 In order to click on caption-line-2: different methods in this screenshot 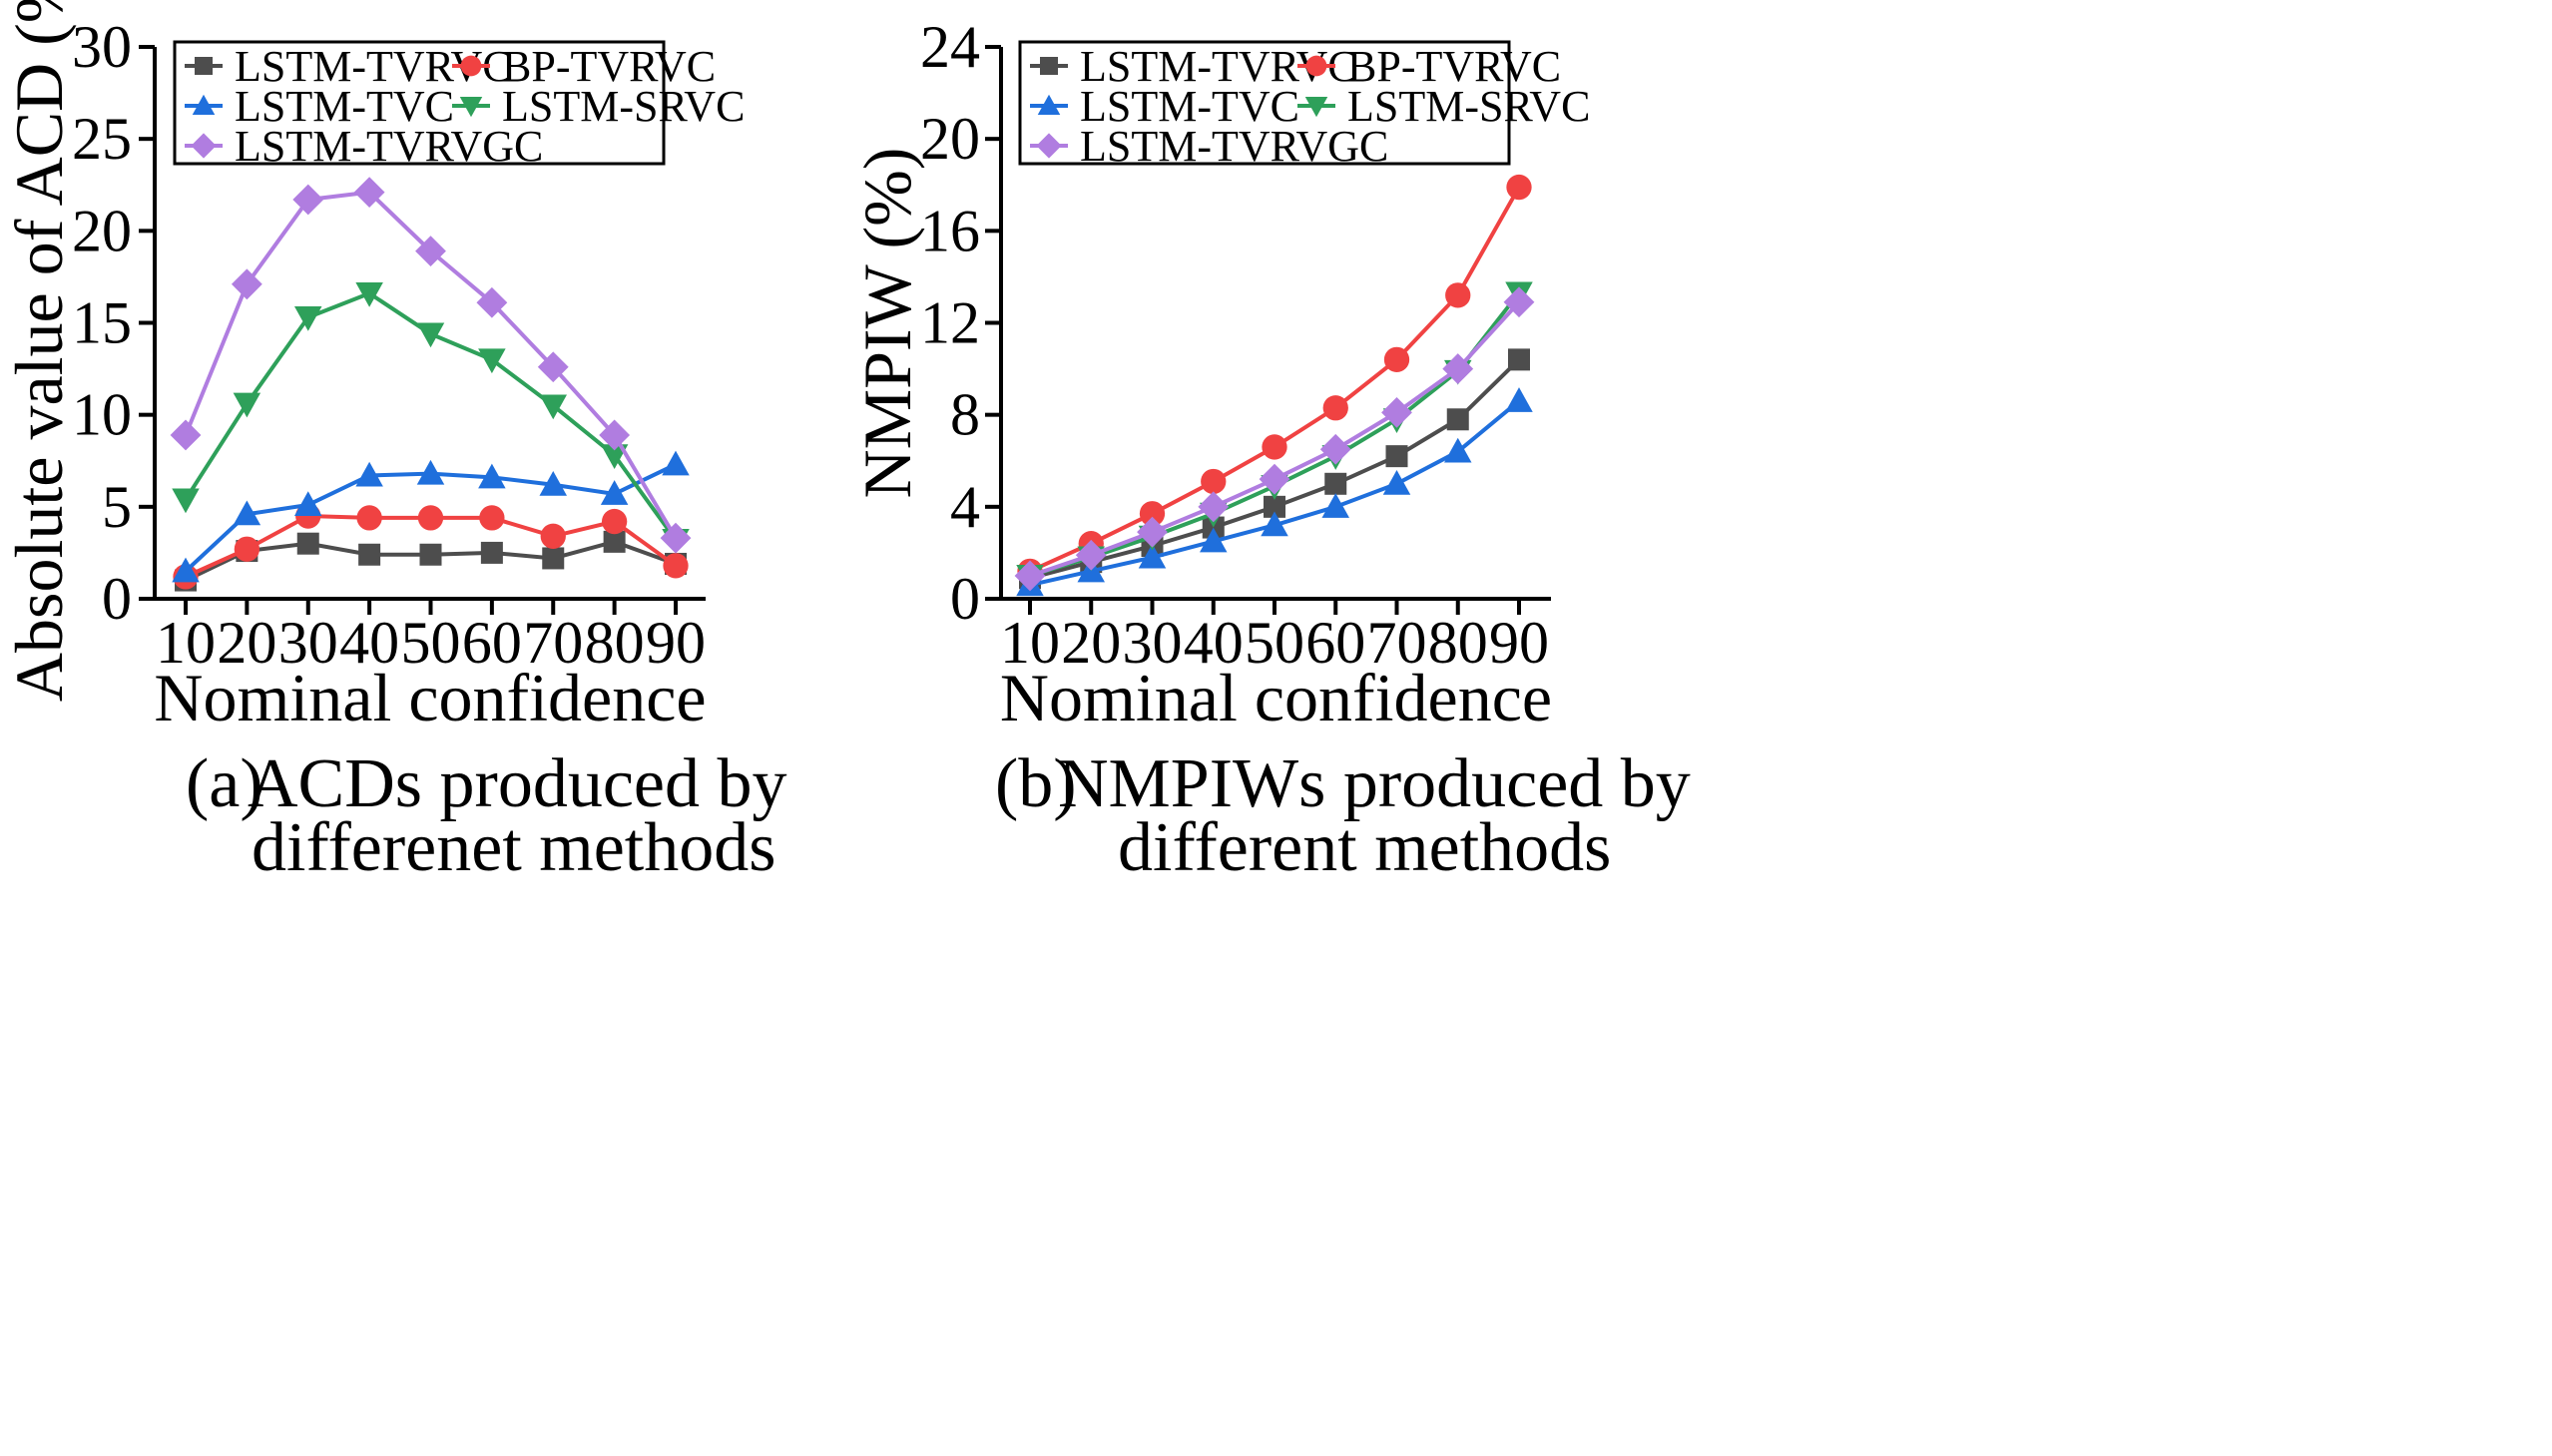, I will do `click(1364, 847)`.